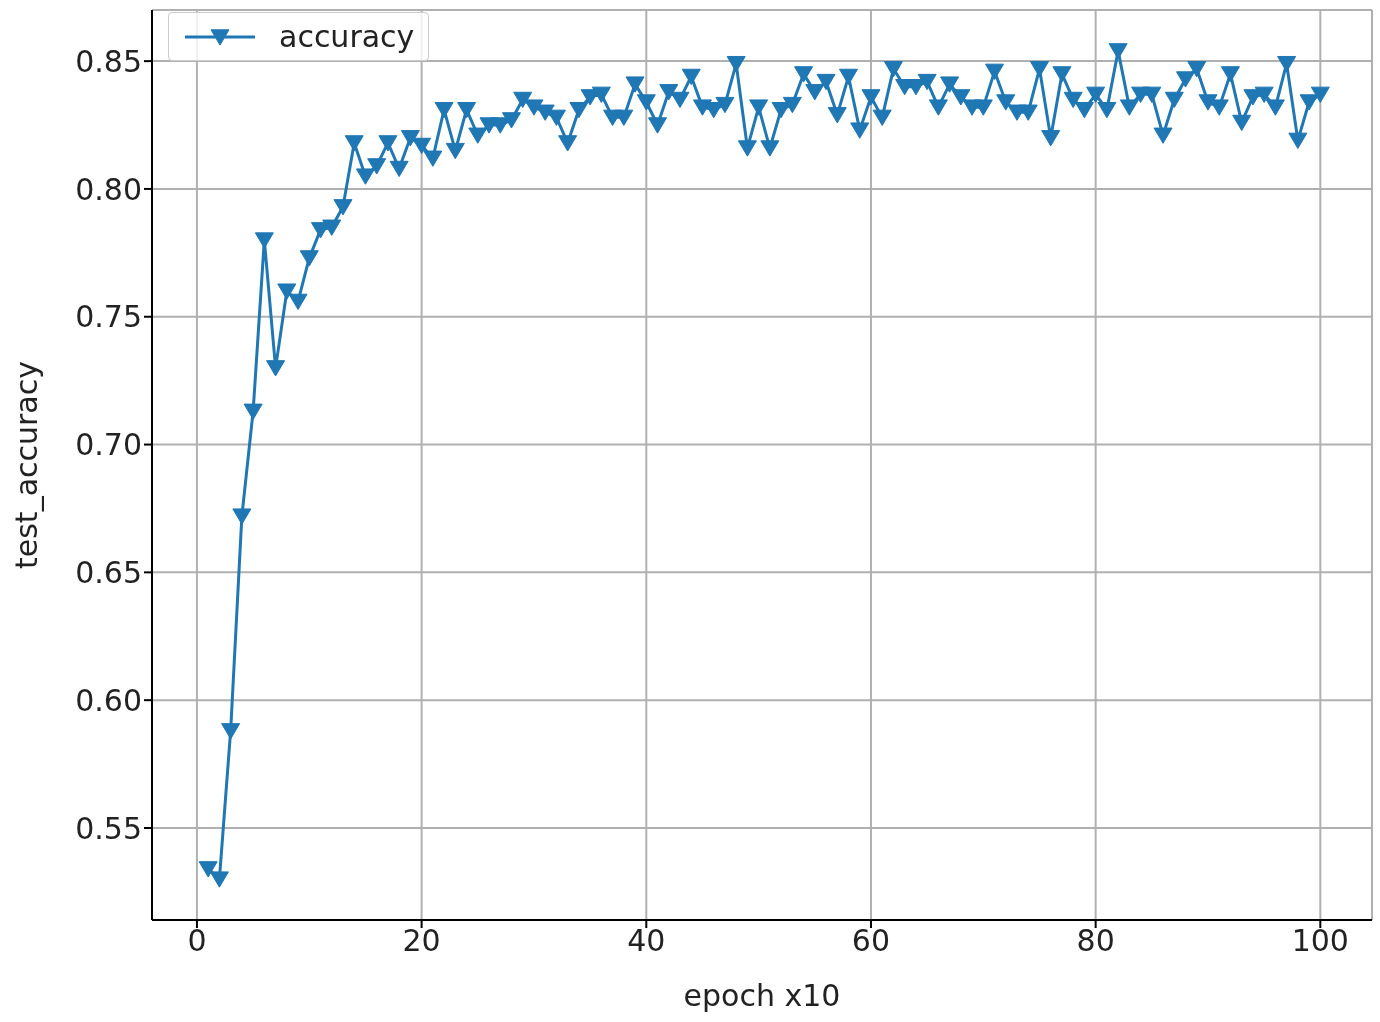 This screenshot has height=1022, width=1380. What do you see at coordinates (646, 941) in the screenshot?
I see `x-tick-label: 40` at bounding box center [646, 941].